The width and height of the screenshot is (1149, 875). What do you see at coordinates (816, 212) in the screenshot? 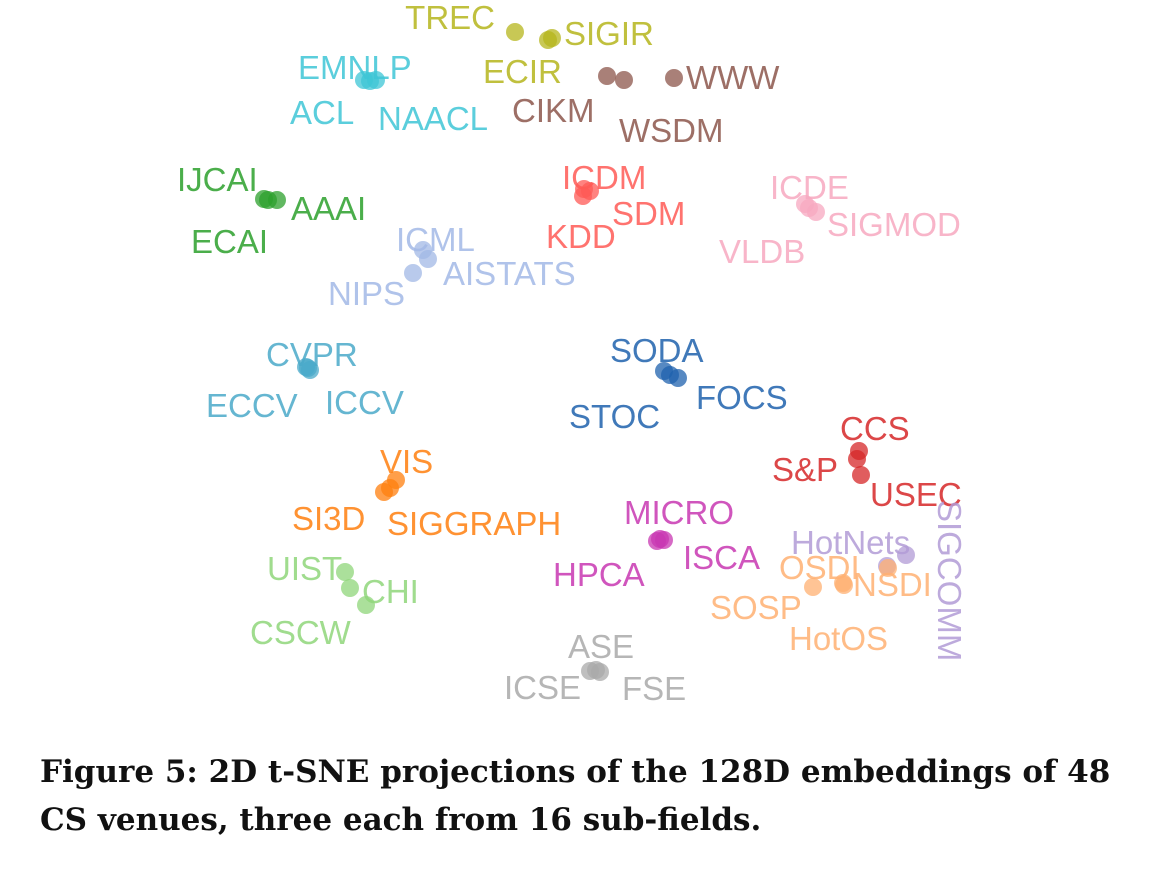
I see `point-sigmod` at bounding box center [816, 212].